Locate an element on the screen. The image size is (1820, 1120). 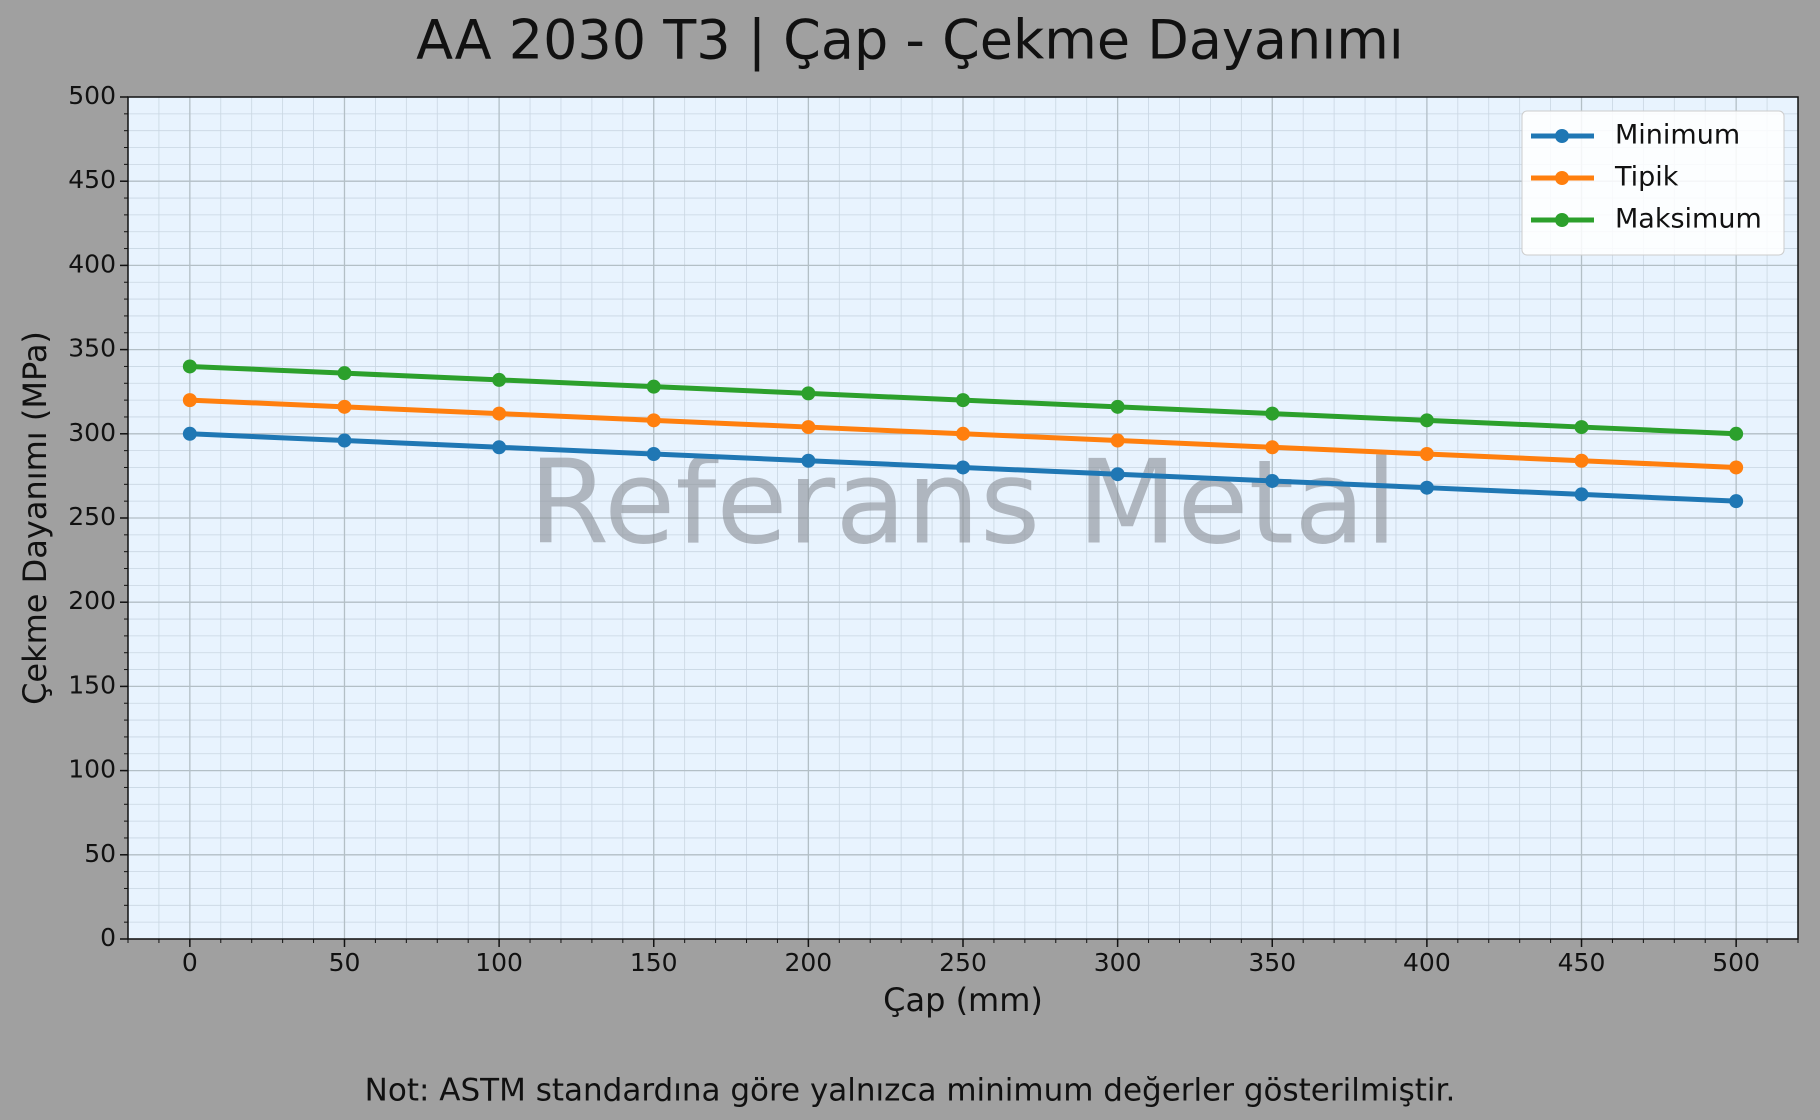
x-tick-label: 250 is located at coordinates (963, 962).